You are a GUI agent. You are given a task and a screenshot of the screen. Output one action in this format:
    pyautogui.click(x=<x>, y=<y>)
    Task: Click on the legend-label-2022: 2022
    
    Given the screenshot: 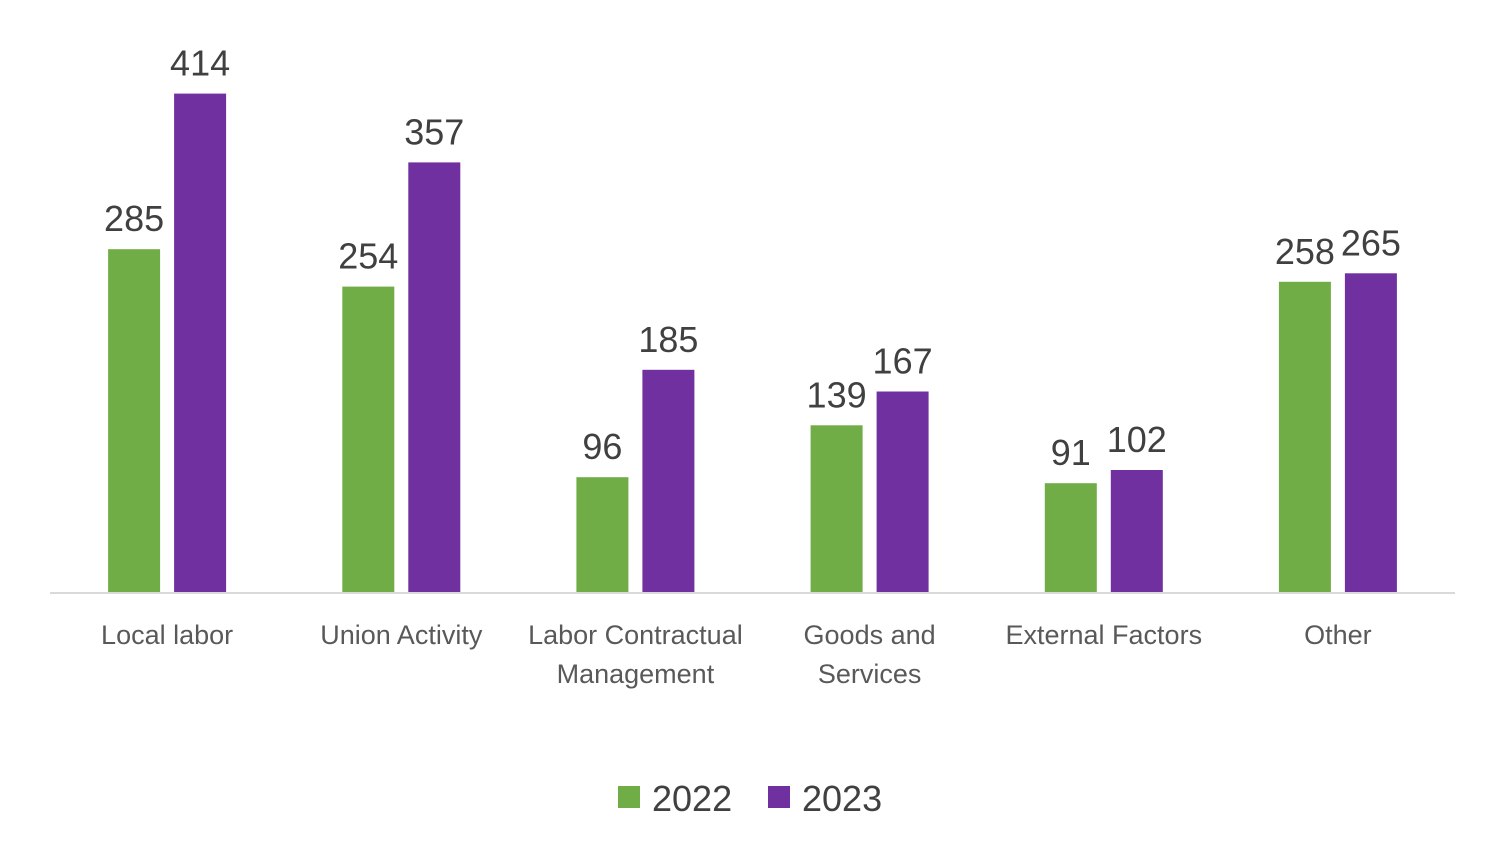 What is the action you would take?
    pyautogui.click(x=692, y=798)
    